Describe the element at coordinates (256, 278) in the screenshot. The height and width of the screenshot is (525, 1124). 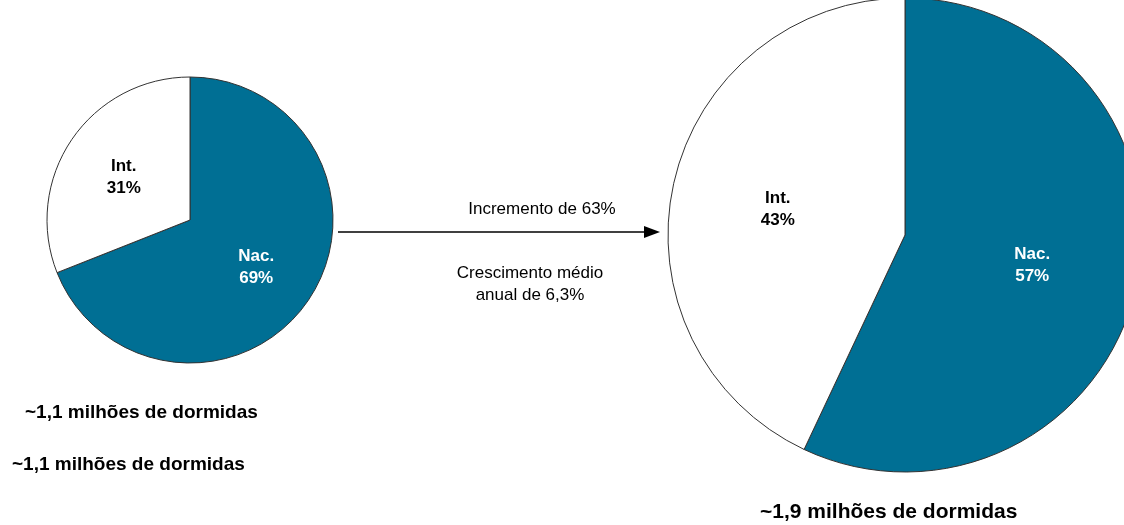
I see `data-label: 69%` at that location.